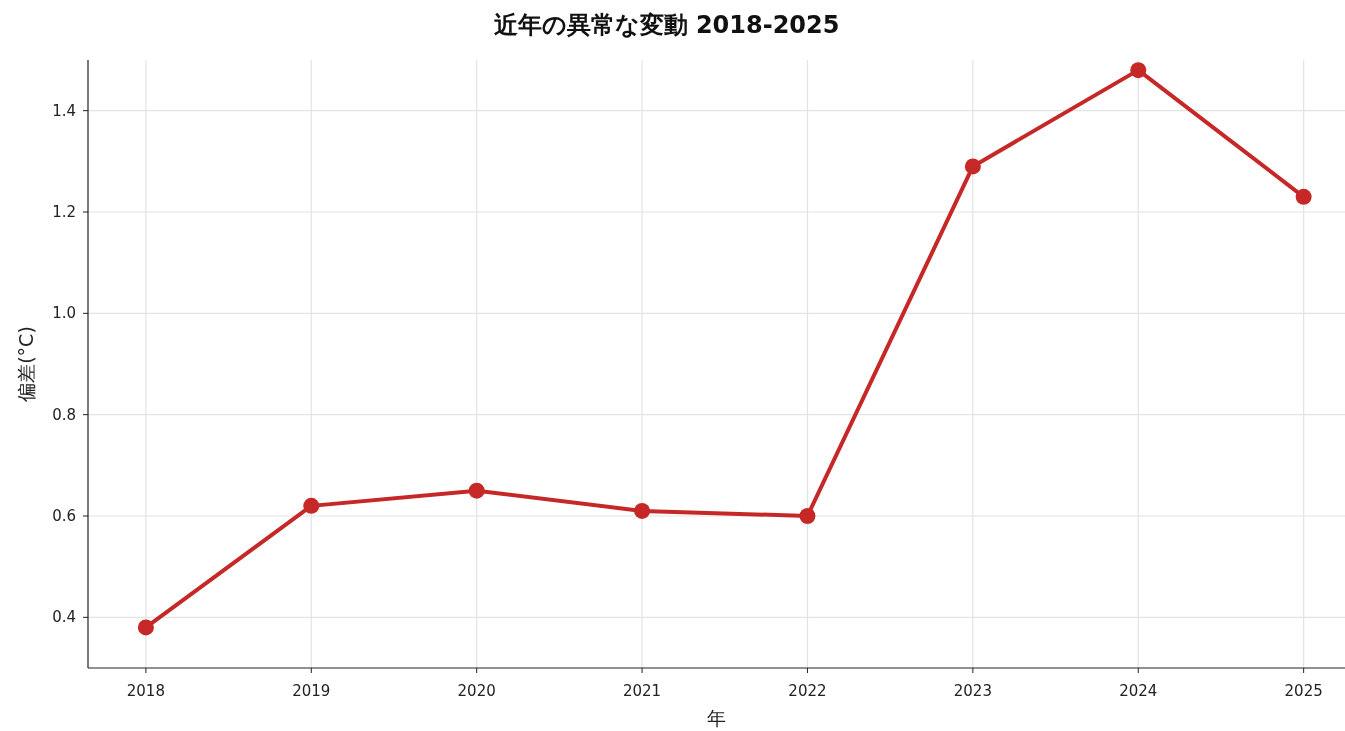 The width and height of the screenshot is (1345, 731). What do you see at coordinates (807, 691) in the screenshot?
I see `x-tick-label: 2022` at bounding box center [807, 691].